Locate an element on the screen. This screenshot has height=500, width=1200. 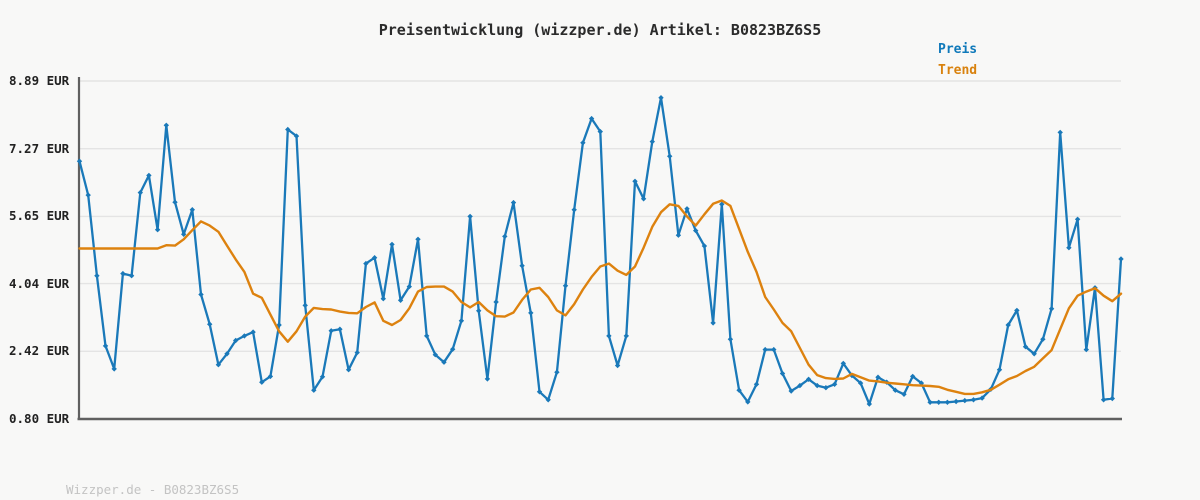
y-axis-label: 4.04 EUR is located at coordinates (39, 283).